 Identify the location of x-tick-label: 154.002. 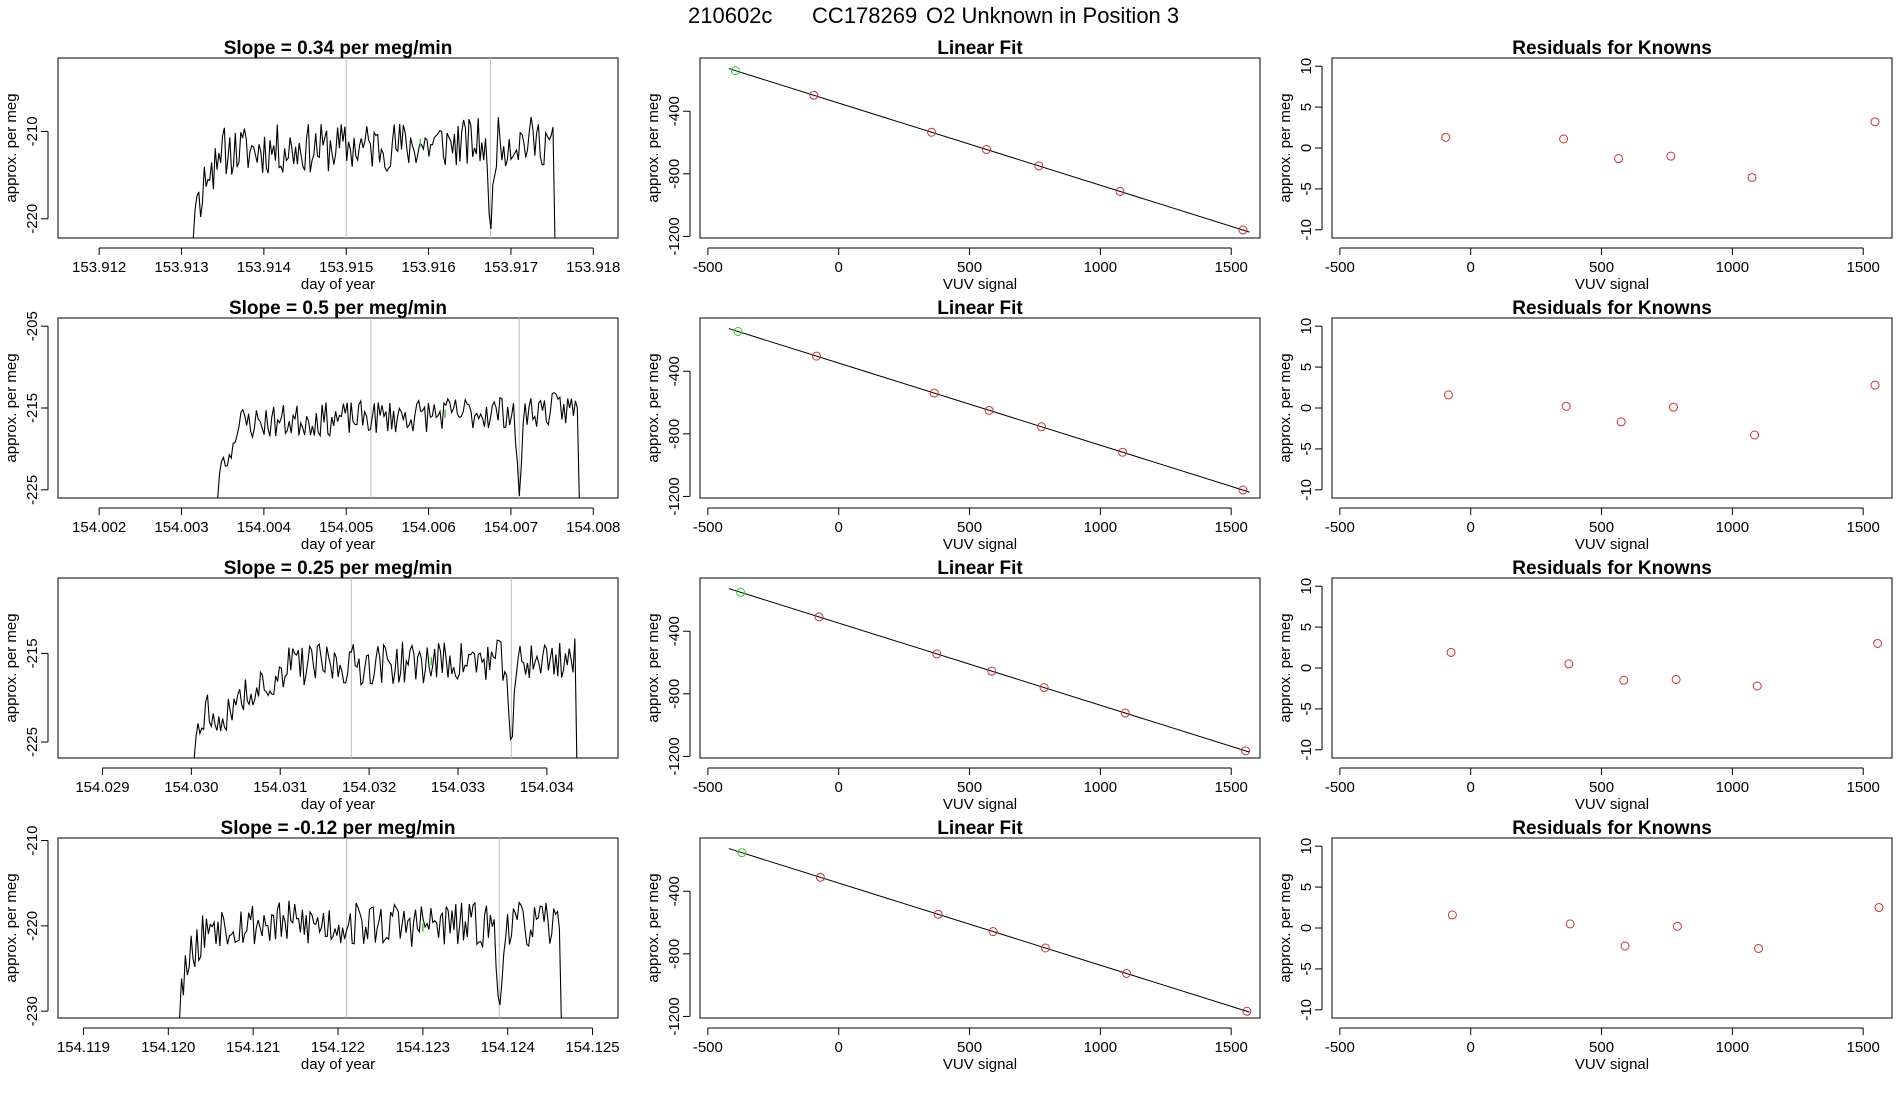
(99, 527).